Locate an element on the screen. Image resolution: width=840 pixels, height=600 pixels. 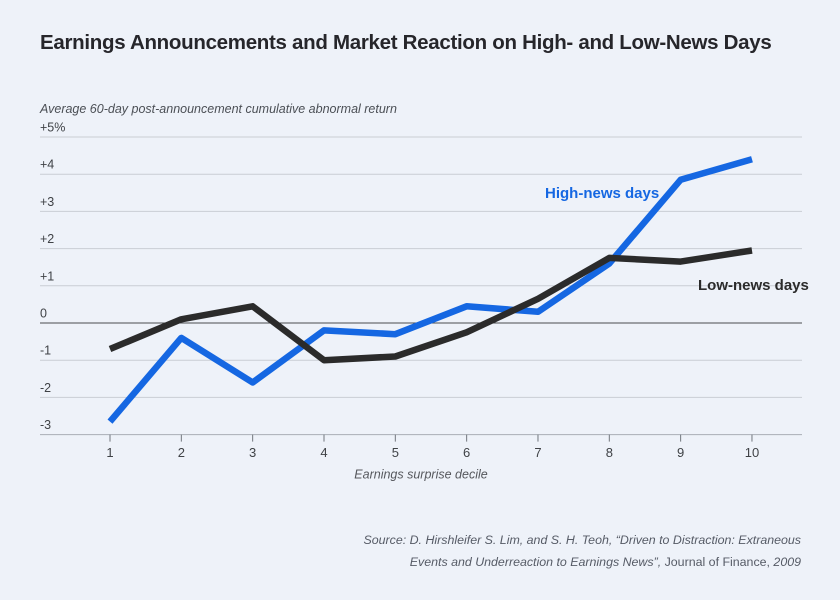
x-tick-label: 3 is located at coordinates (252, 452).